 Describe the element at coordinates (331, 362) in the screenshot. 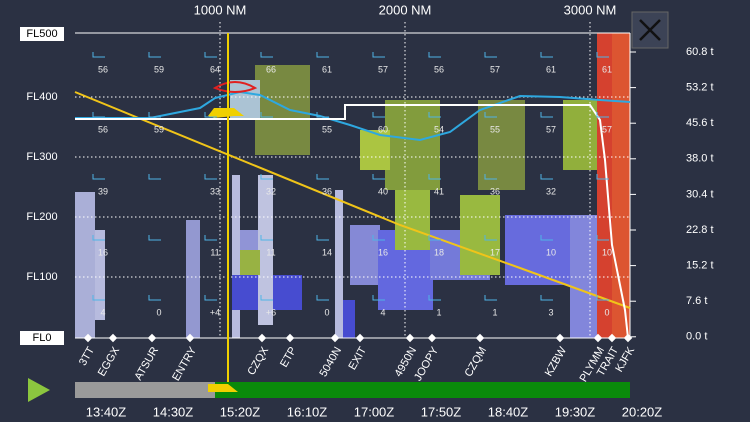

I see `waypoint-label: 5040N` at that location.